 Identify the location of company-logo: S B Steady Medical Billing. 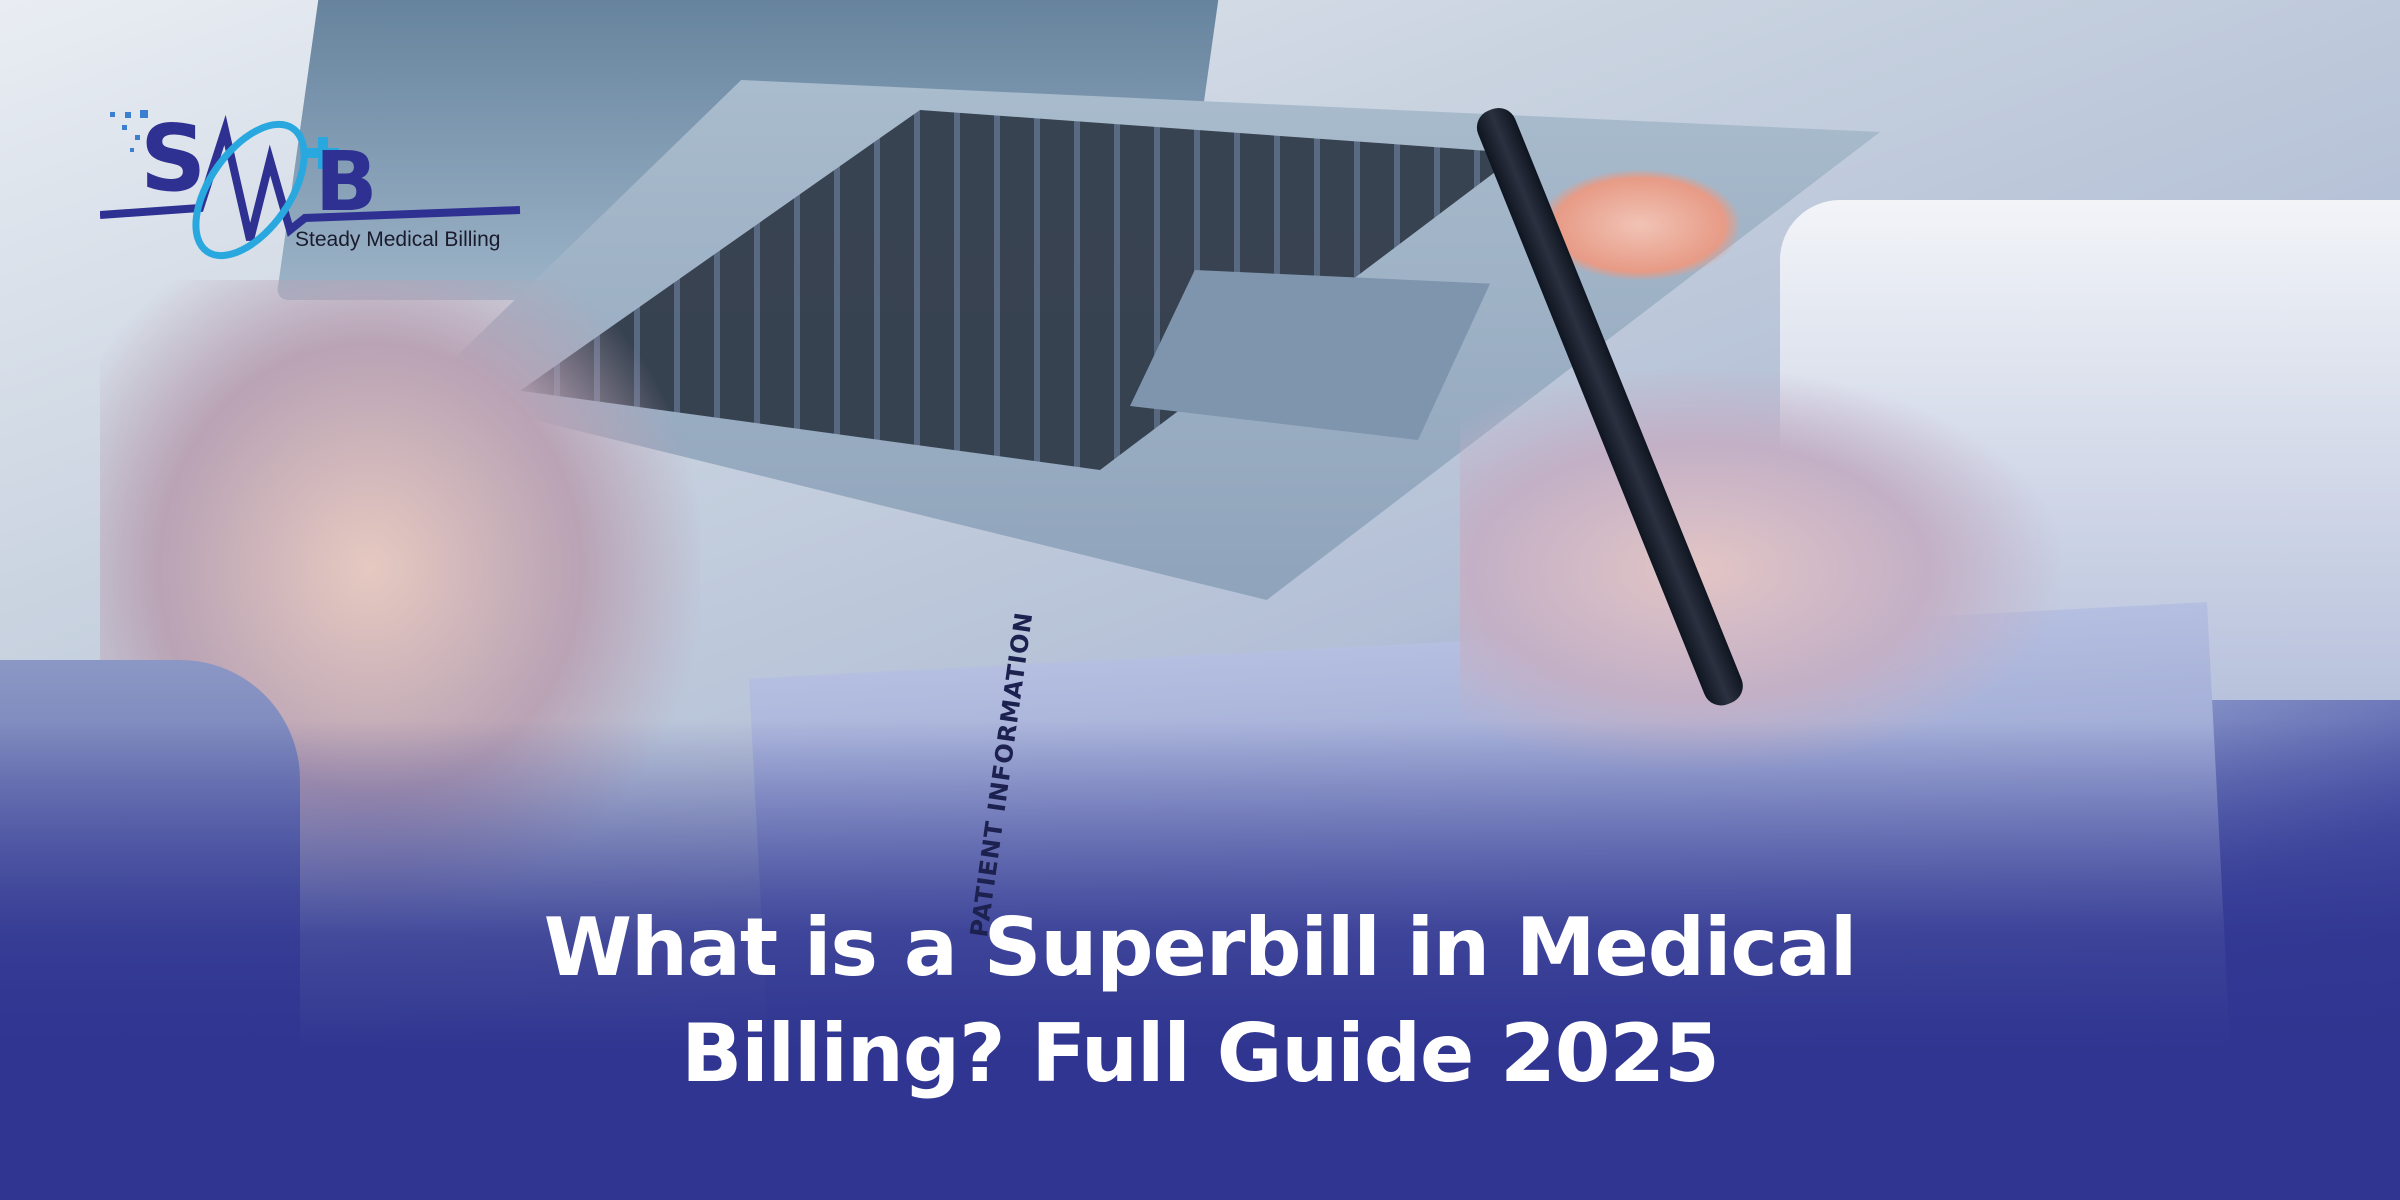
(320, 180).